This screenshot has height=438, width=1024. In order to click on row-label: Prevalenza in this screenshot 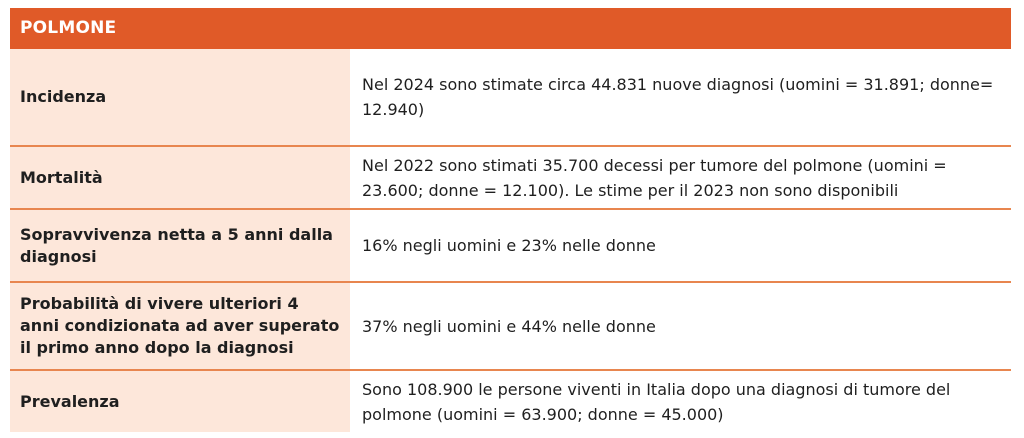, I will do `click(180, 401)`.